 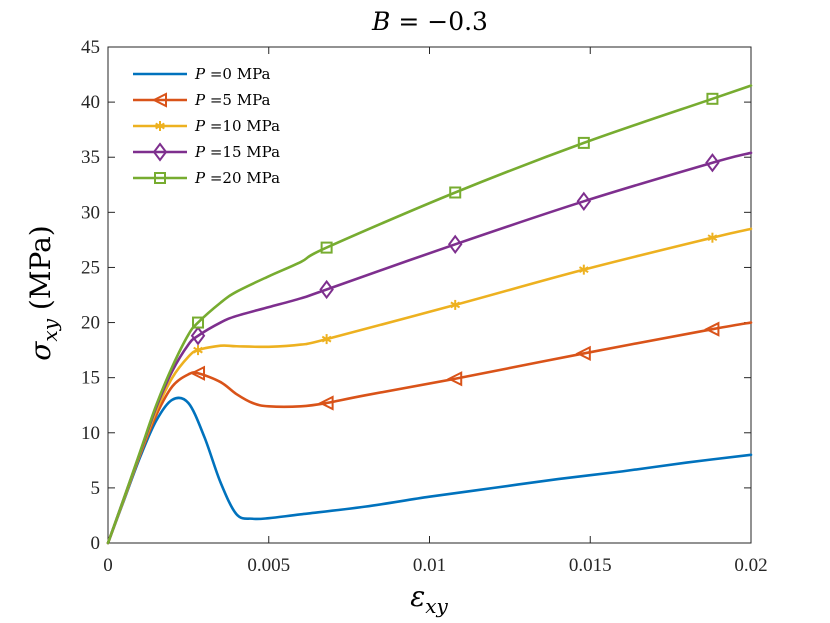 What do you see at coordinates (242, 178) in the screenshot?
I see `legend-value: =20 MPa` at bounding box center [242, 178].